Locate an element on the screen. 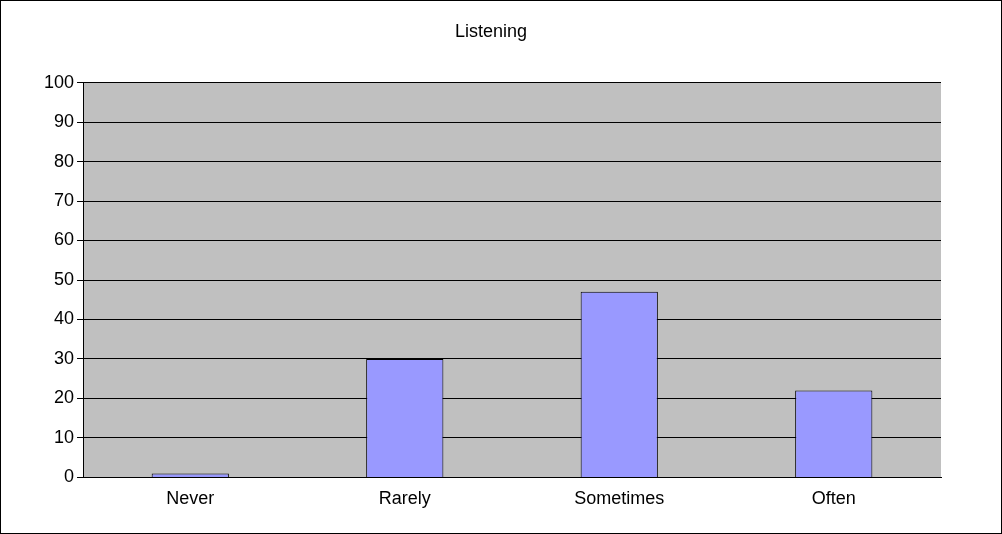 This screenshot has width=1002, height=534. y-tick-label: 20 is located at coordinates (64, 397).